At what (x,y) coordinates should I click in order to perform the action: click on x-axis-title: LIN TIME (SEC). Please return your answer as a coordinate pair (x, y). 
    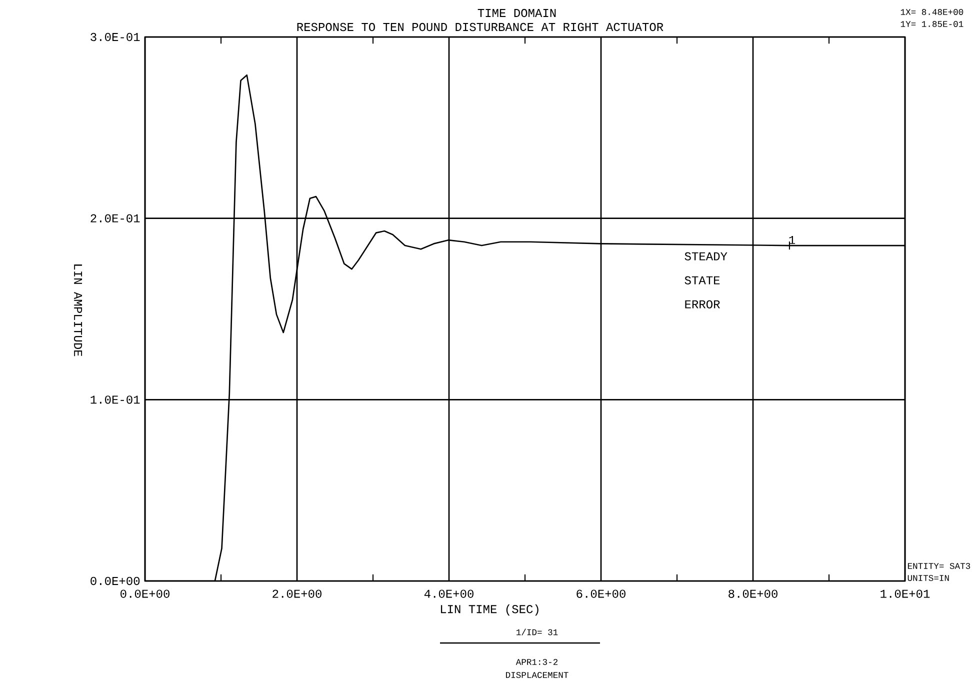
    Looking at the image, I should click on (489, 610).